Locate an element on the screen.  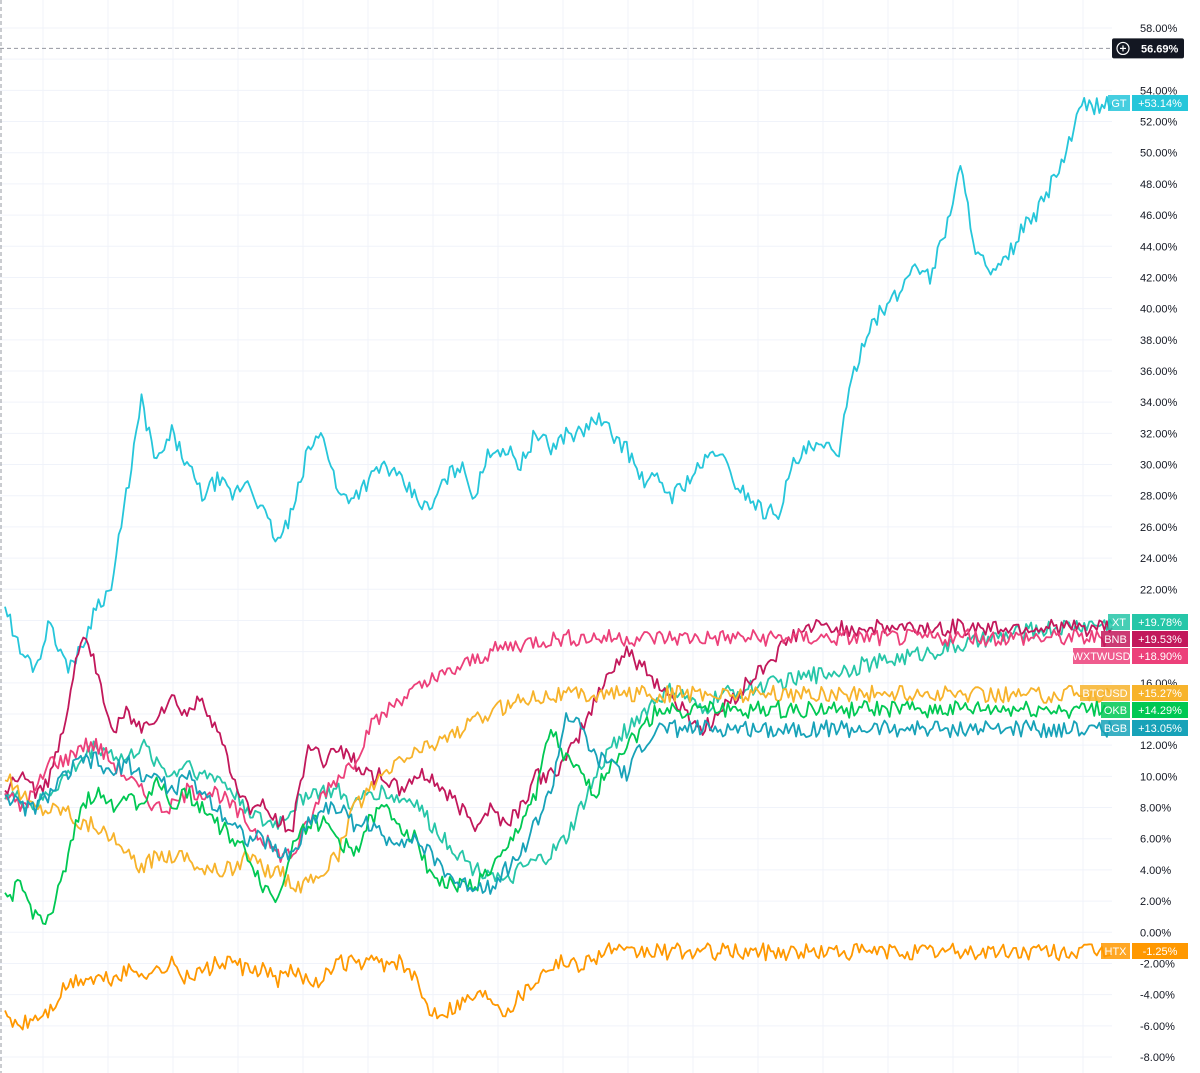
badge-bgb: BGB +13.05% is located at coordinates (1144, 728).